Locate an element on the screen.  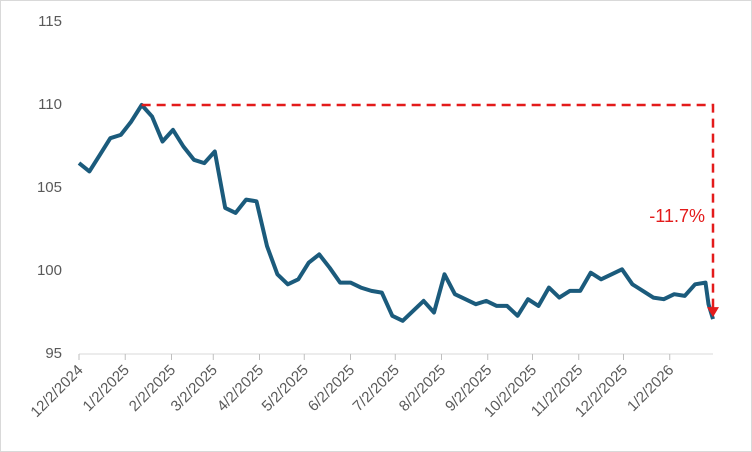
drawdown-arrow is located at coordinates (713, 312).